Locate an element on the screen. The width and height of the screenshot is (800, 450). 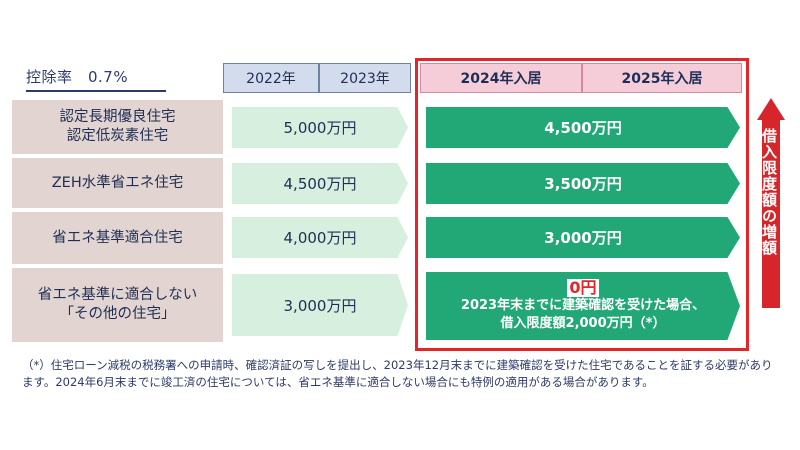
exception-note-line-2: 借入限度額2,000万円（*） is located at coordinates (583, 323).